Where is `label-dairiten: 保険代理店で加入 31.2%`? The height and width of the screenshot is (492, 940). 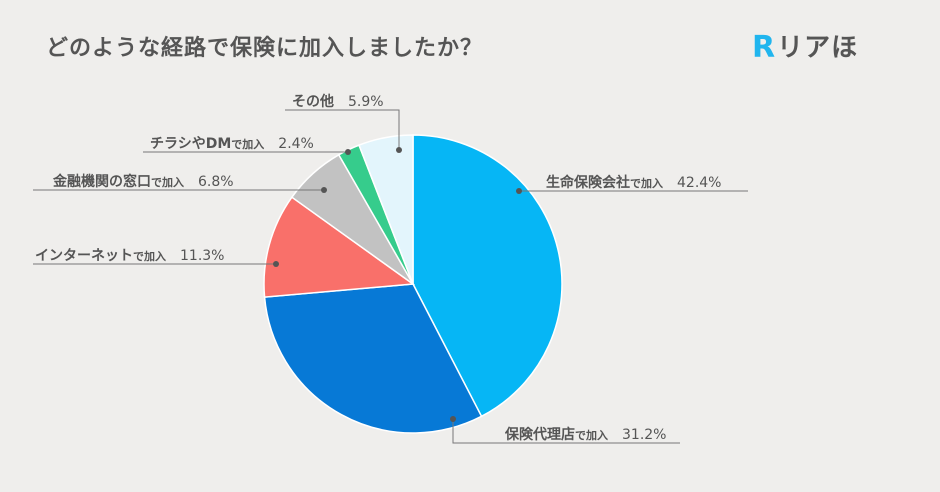 label-dairiten: 保険代理店で加入 31.2% is located at coordinates (585, 434).